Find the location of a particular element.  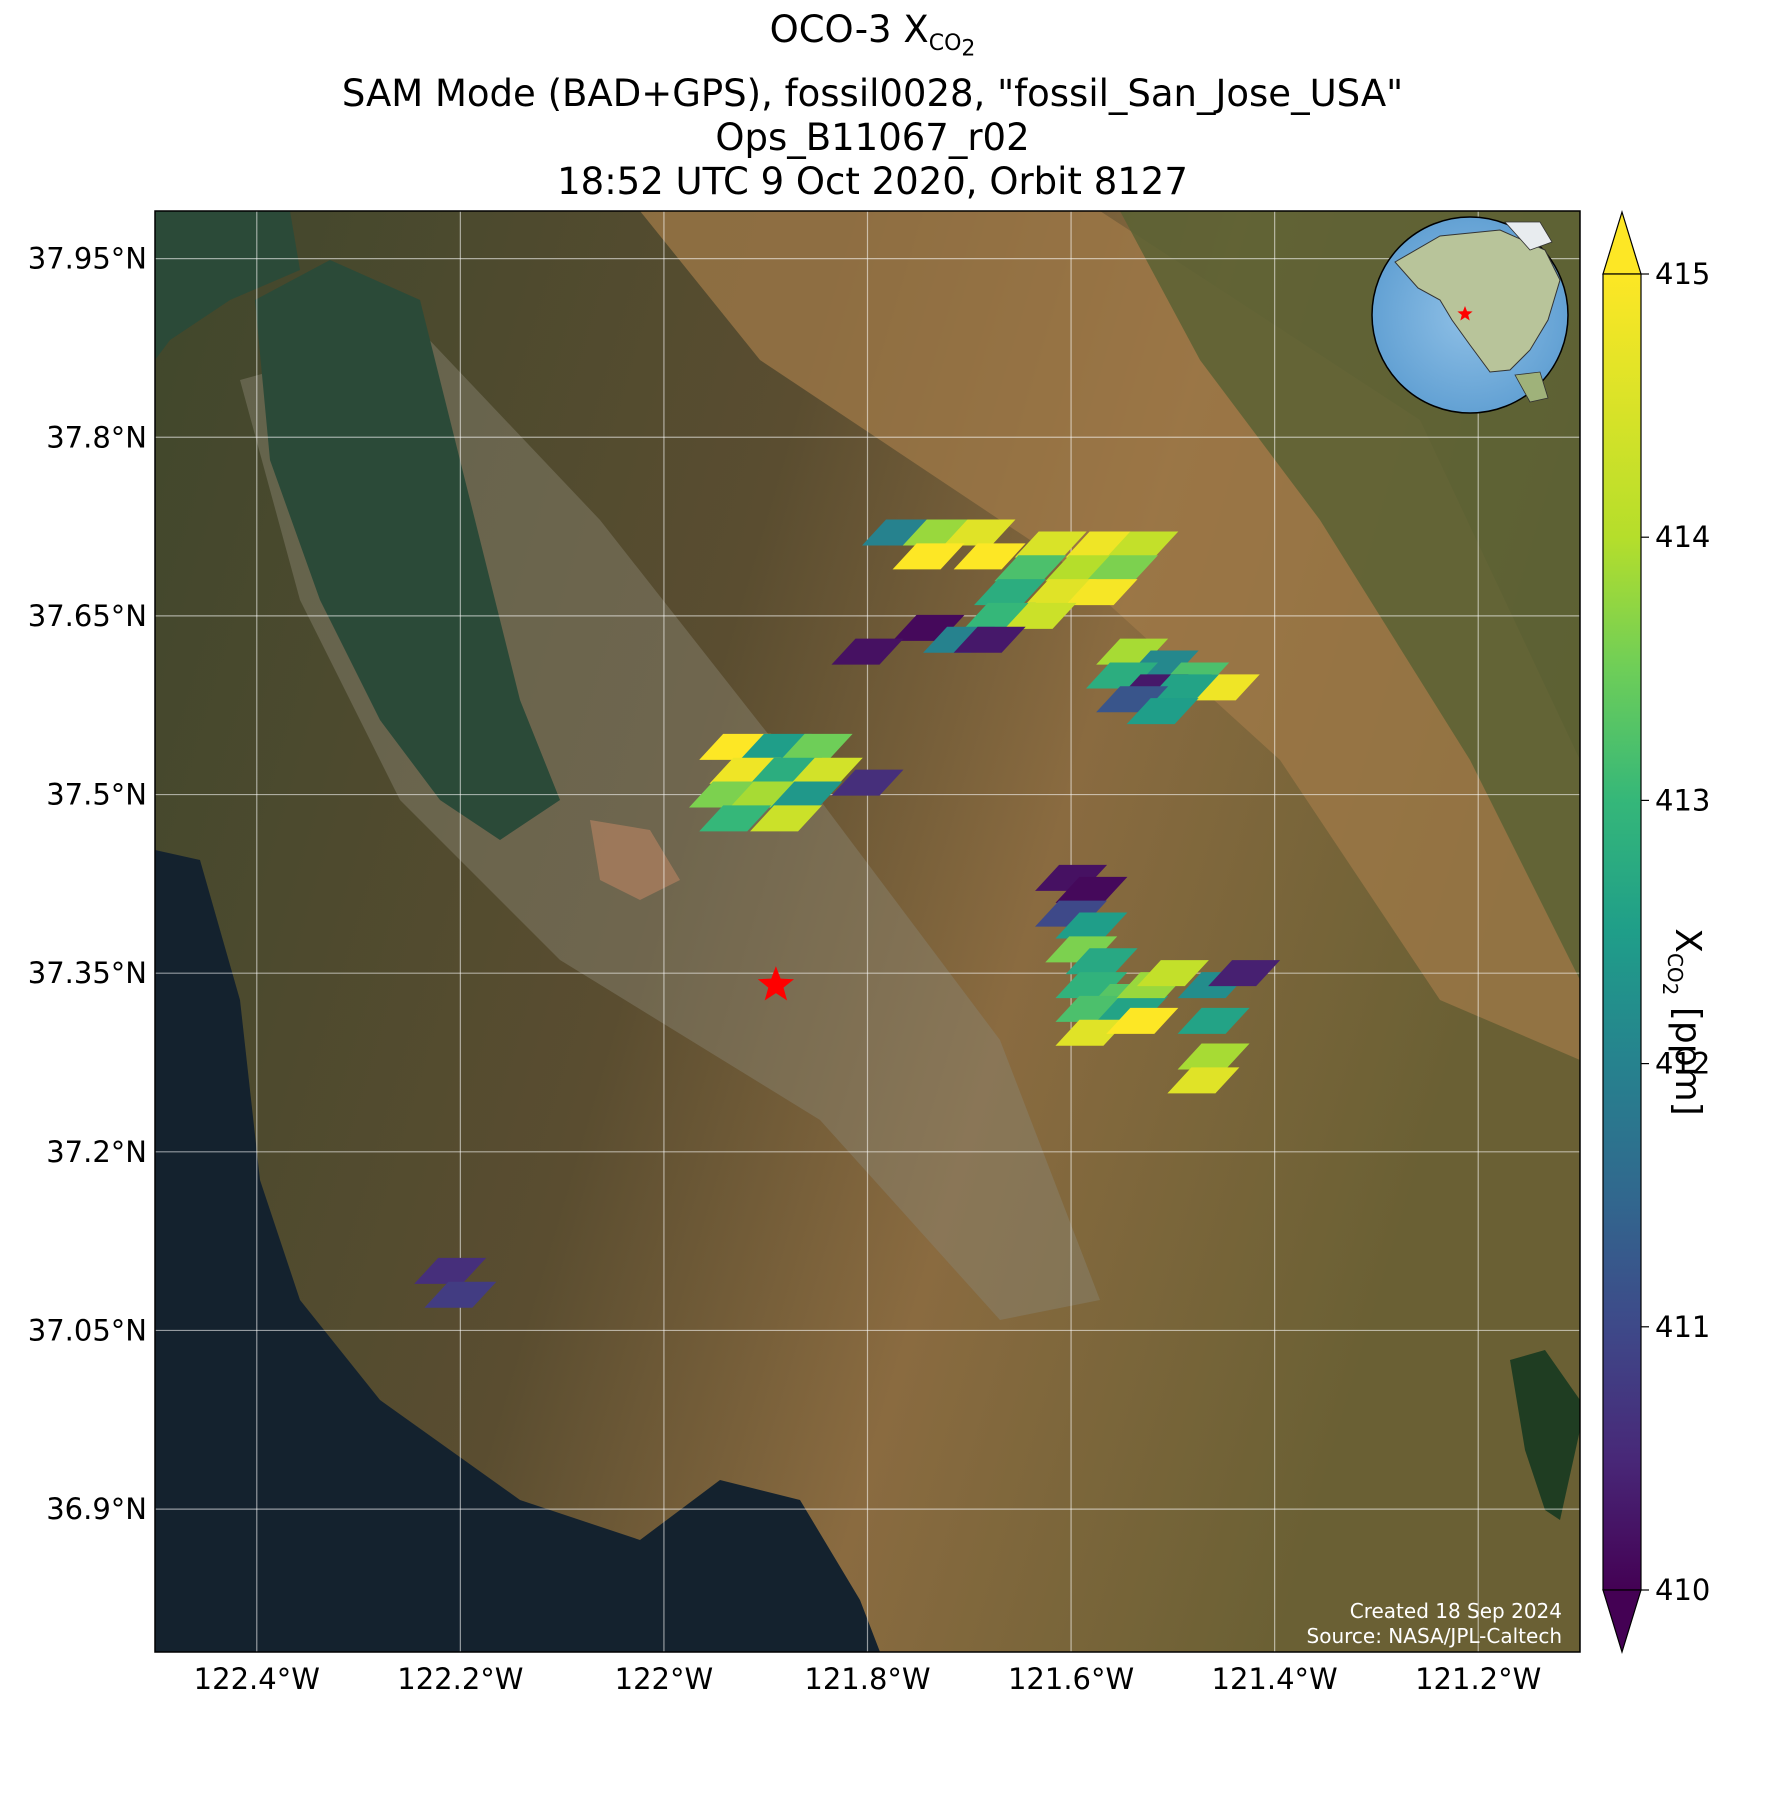

colorbar-tick-label: 410 is located at coordinates (1682, 1590).